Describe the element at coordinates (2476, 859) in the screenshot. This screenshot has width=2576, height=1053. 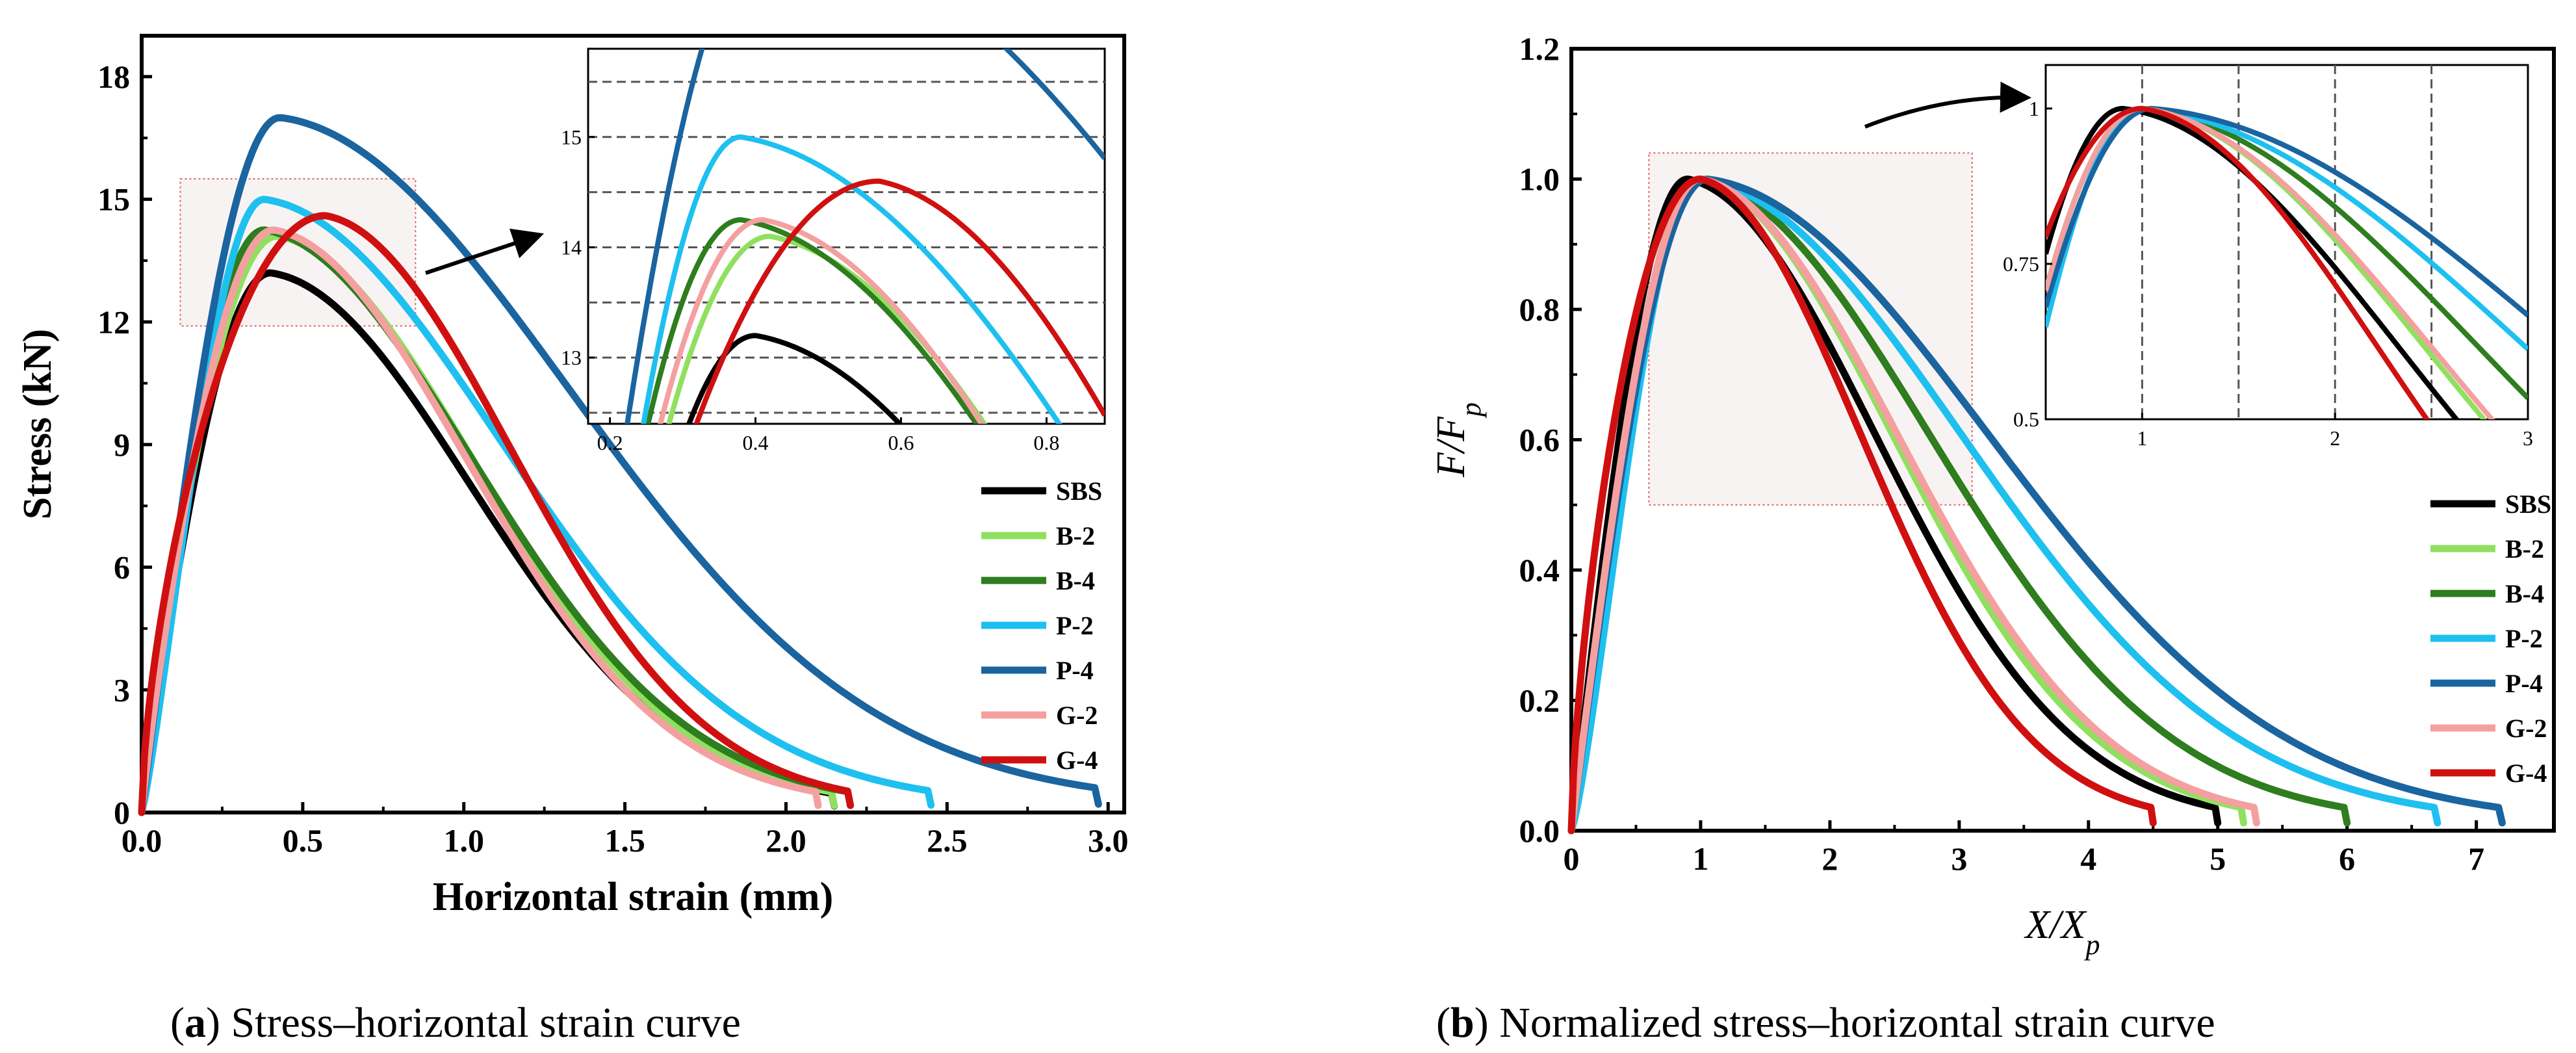
I see `x-tick-label: 7` at that location.